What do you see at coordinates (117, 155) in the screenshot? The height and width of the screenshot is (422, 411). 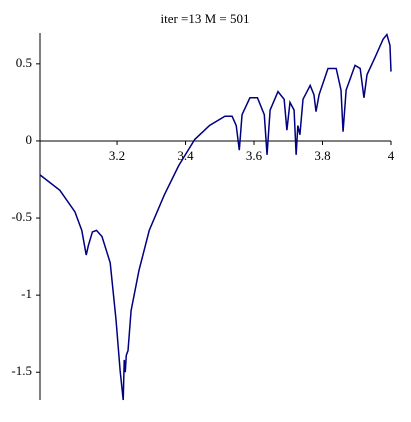 I see `x-tick-label: 3.2` at bounding box center [117, 155].